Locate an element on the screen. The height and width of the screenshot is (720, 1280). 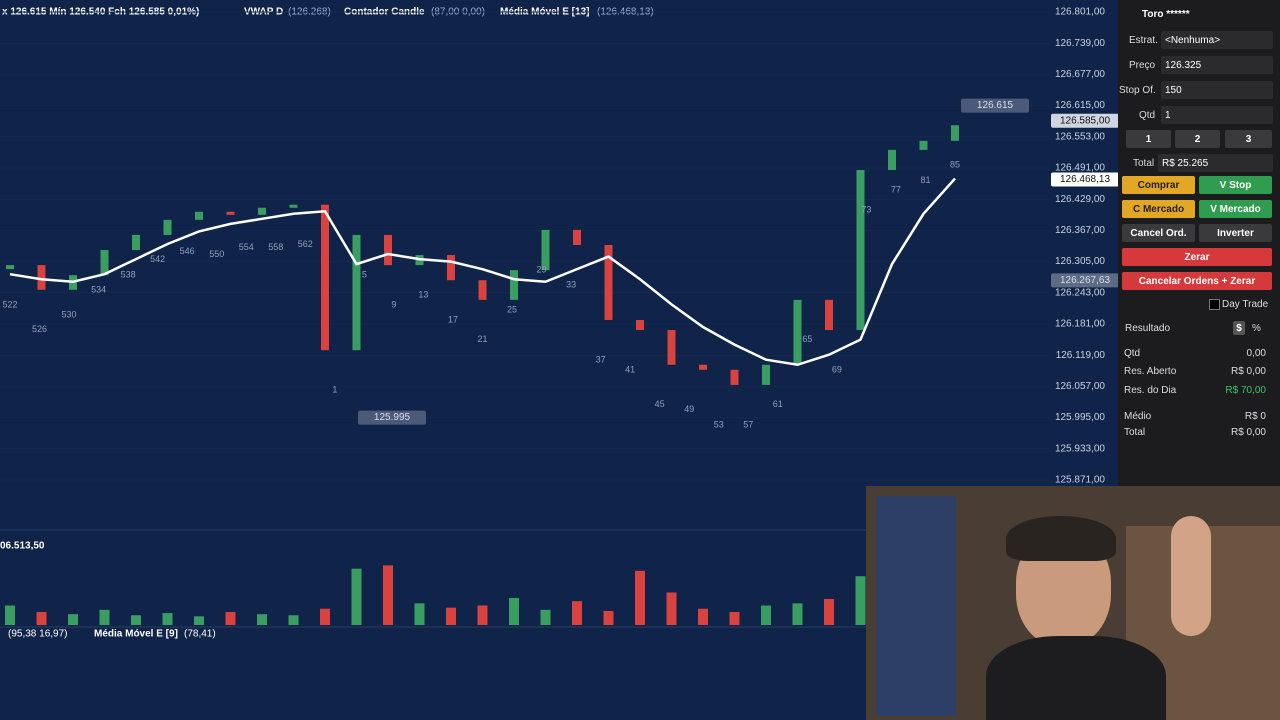
y-tick-label: 126.181,00 is located at coordinates (1080, 324).